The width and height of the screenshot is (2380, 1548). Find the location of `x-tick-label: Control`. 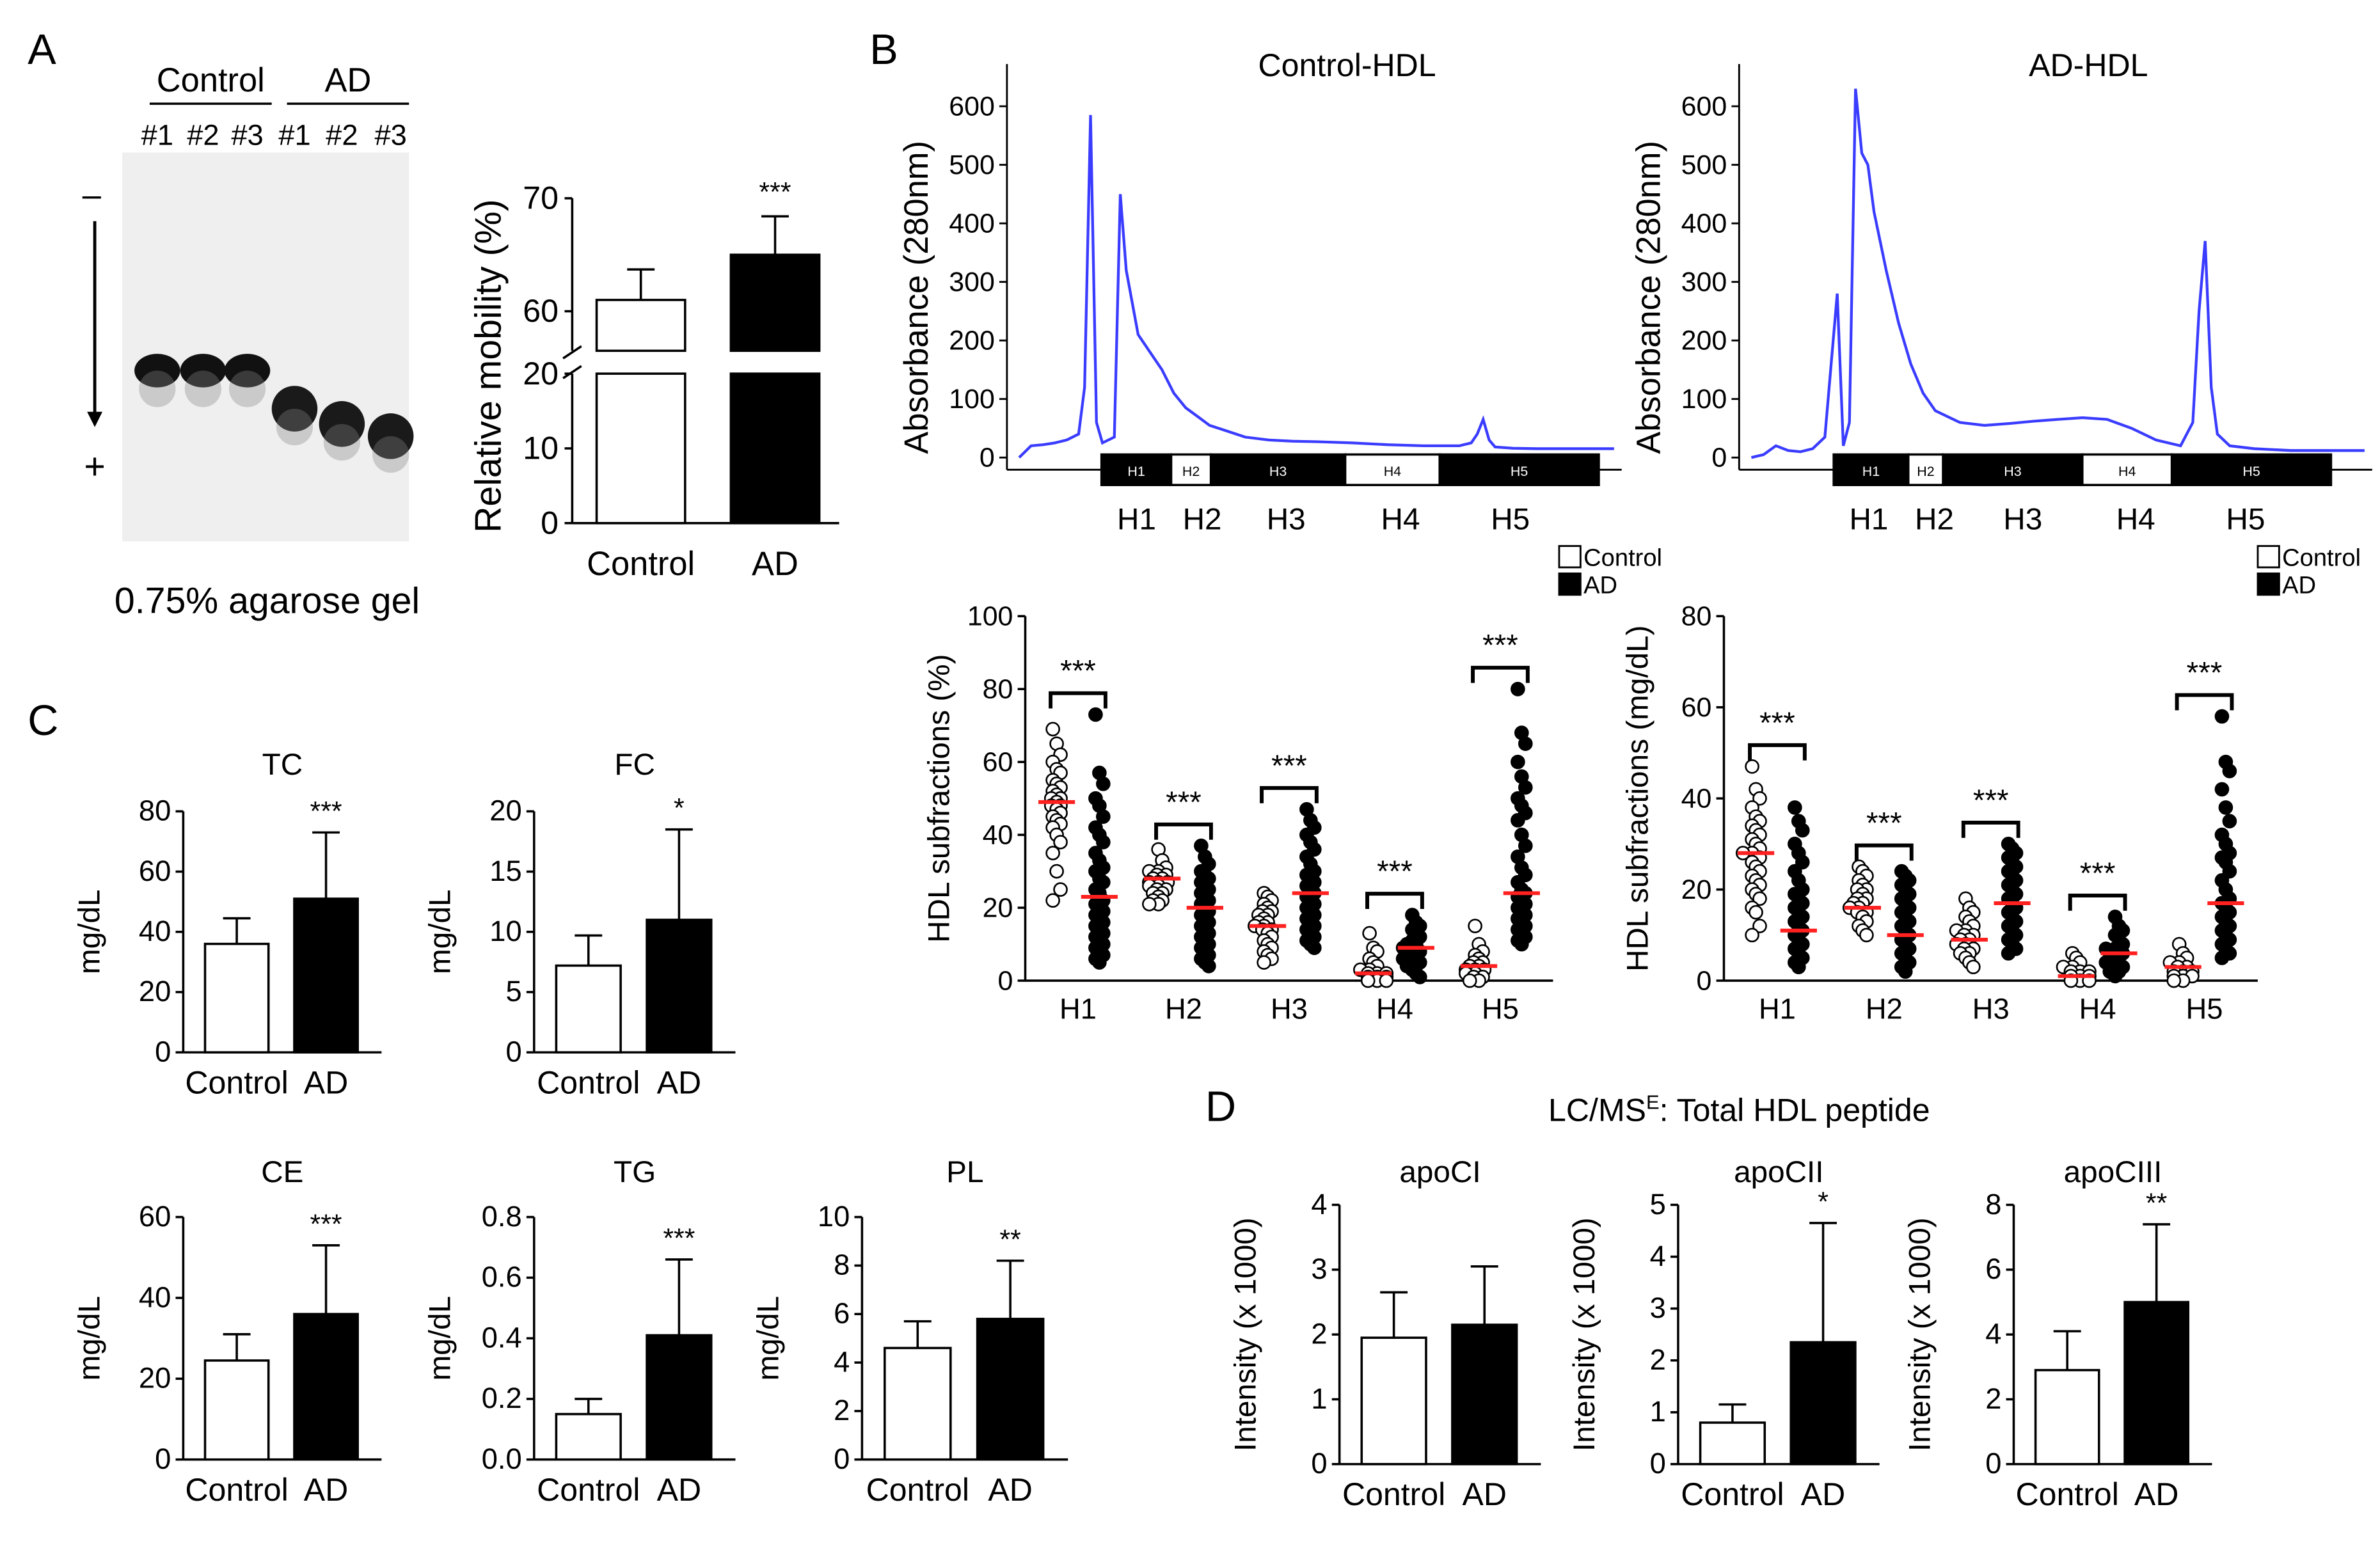

x-tick-label: Control is located at coordinates (236, 1490).